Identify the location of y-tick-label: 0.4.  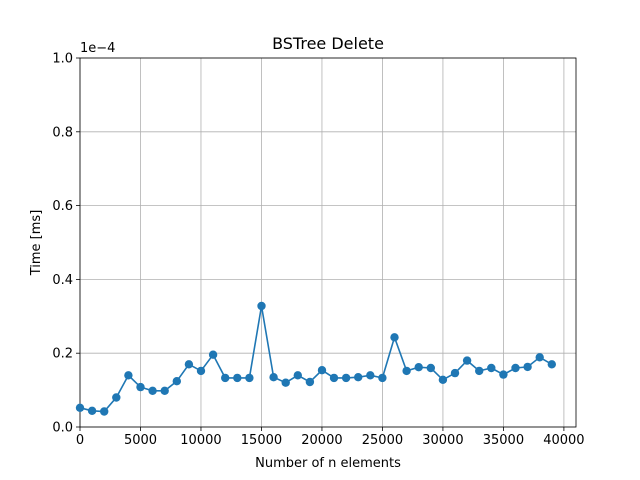
(62, 280).